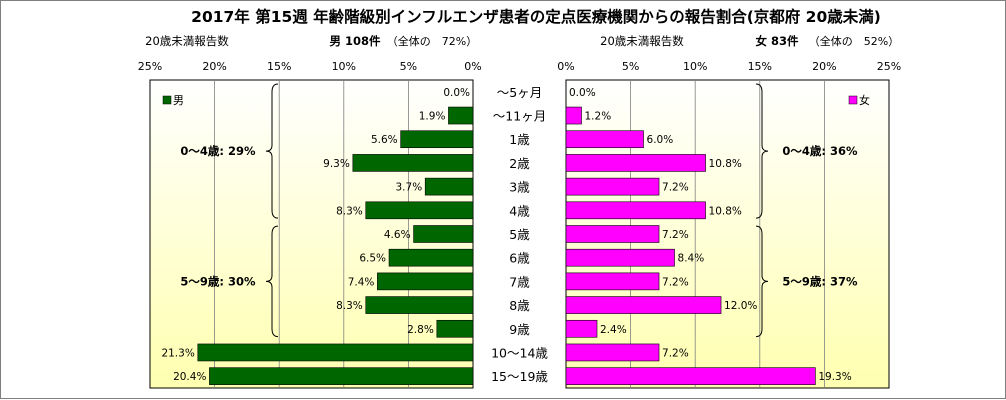 The width and height of the screenshot is (1006, 400). Describe the element at coordinates (372, 259) in the screenshot. I see `male-value-label: 6.5%` at that location.